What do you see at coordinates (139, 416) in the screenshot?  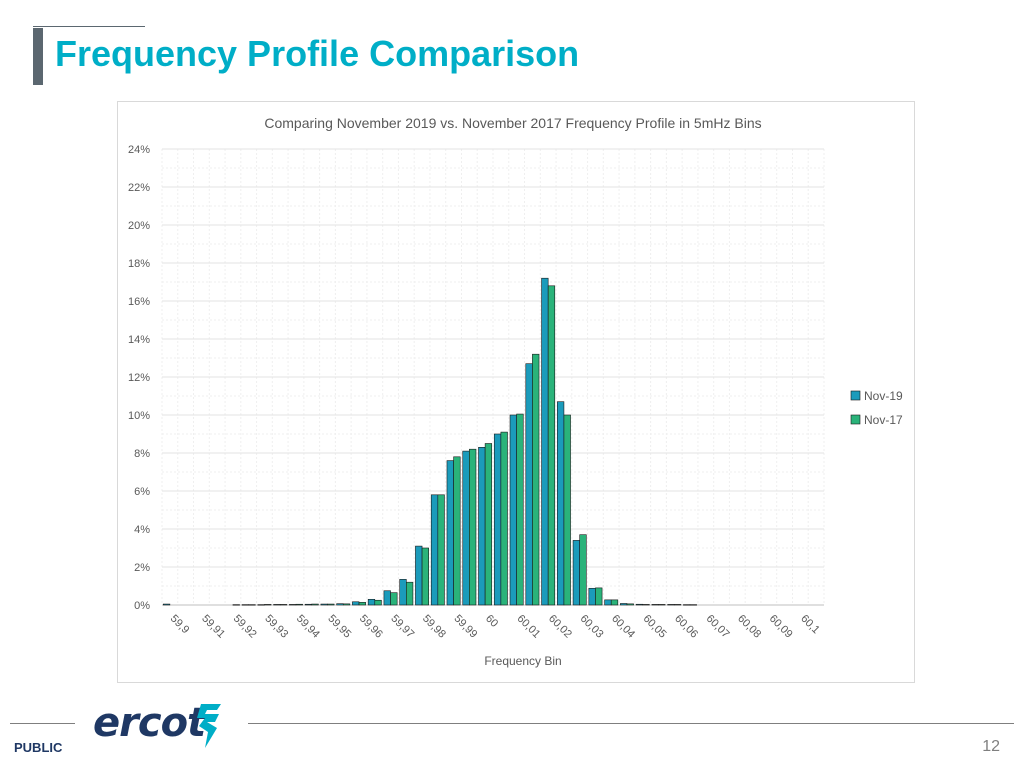 I see `y-tick-label: 10%` at bounding box center [139, 416].